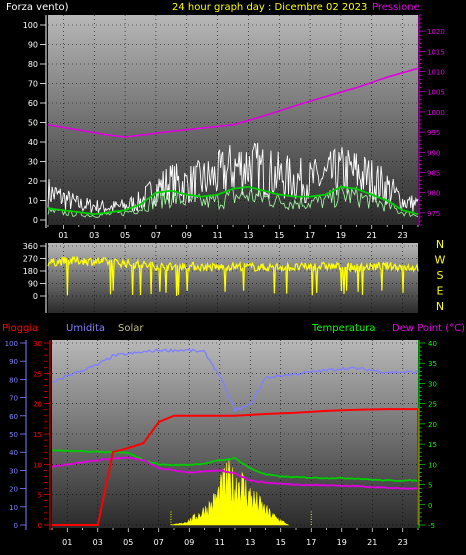 This screenshot has height=555, width=466. Describe the element at coordinates (436, 32) in the screenshot. I see `pressure-tick-label: 1020` at that location.